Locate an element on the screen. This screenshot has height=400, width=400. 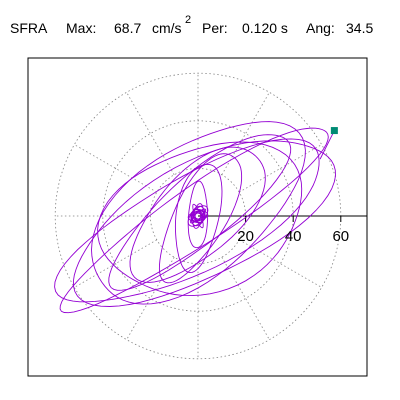
period-label: Per: is located at coordinates (215, 28).